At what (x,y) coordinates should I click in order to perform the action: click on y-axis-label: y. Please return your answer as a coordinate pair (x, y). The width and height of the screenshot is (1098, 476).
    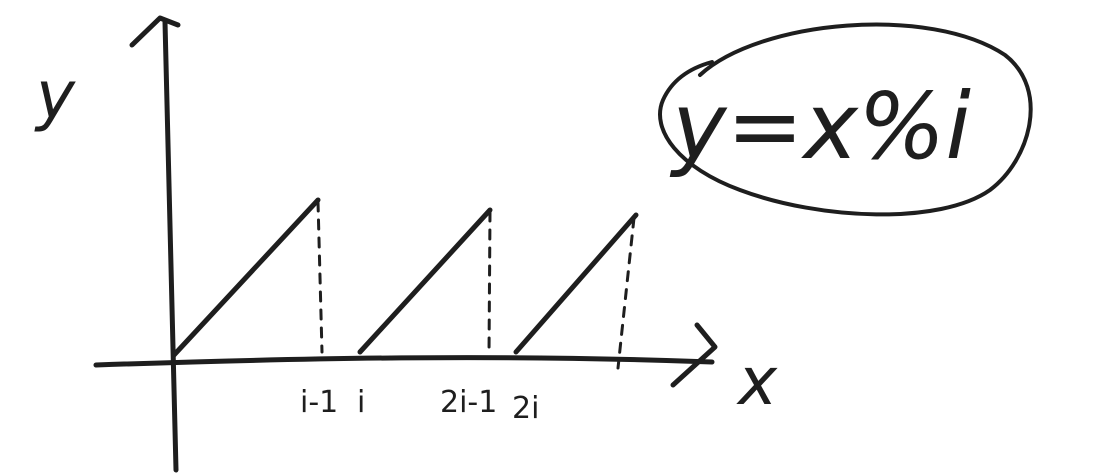
    Looking at the image, I should click on (55, 95).